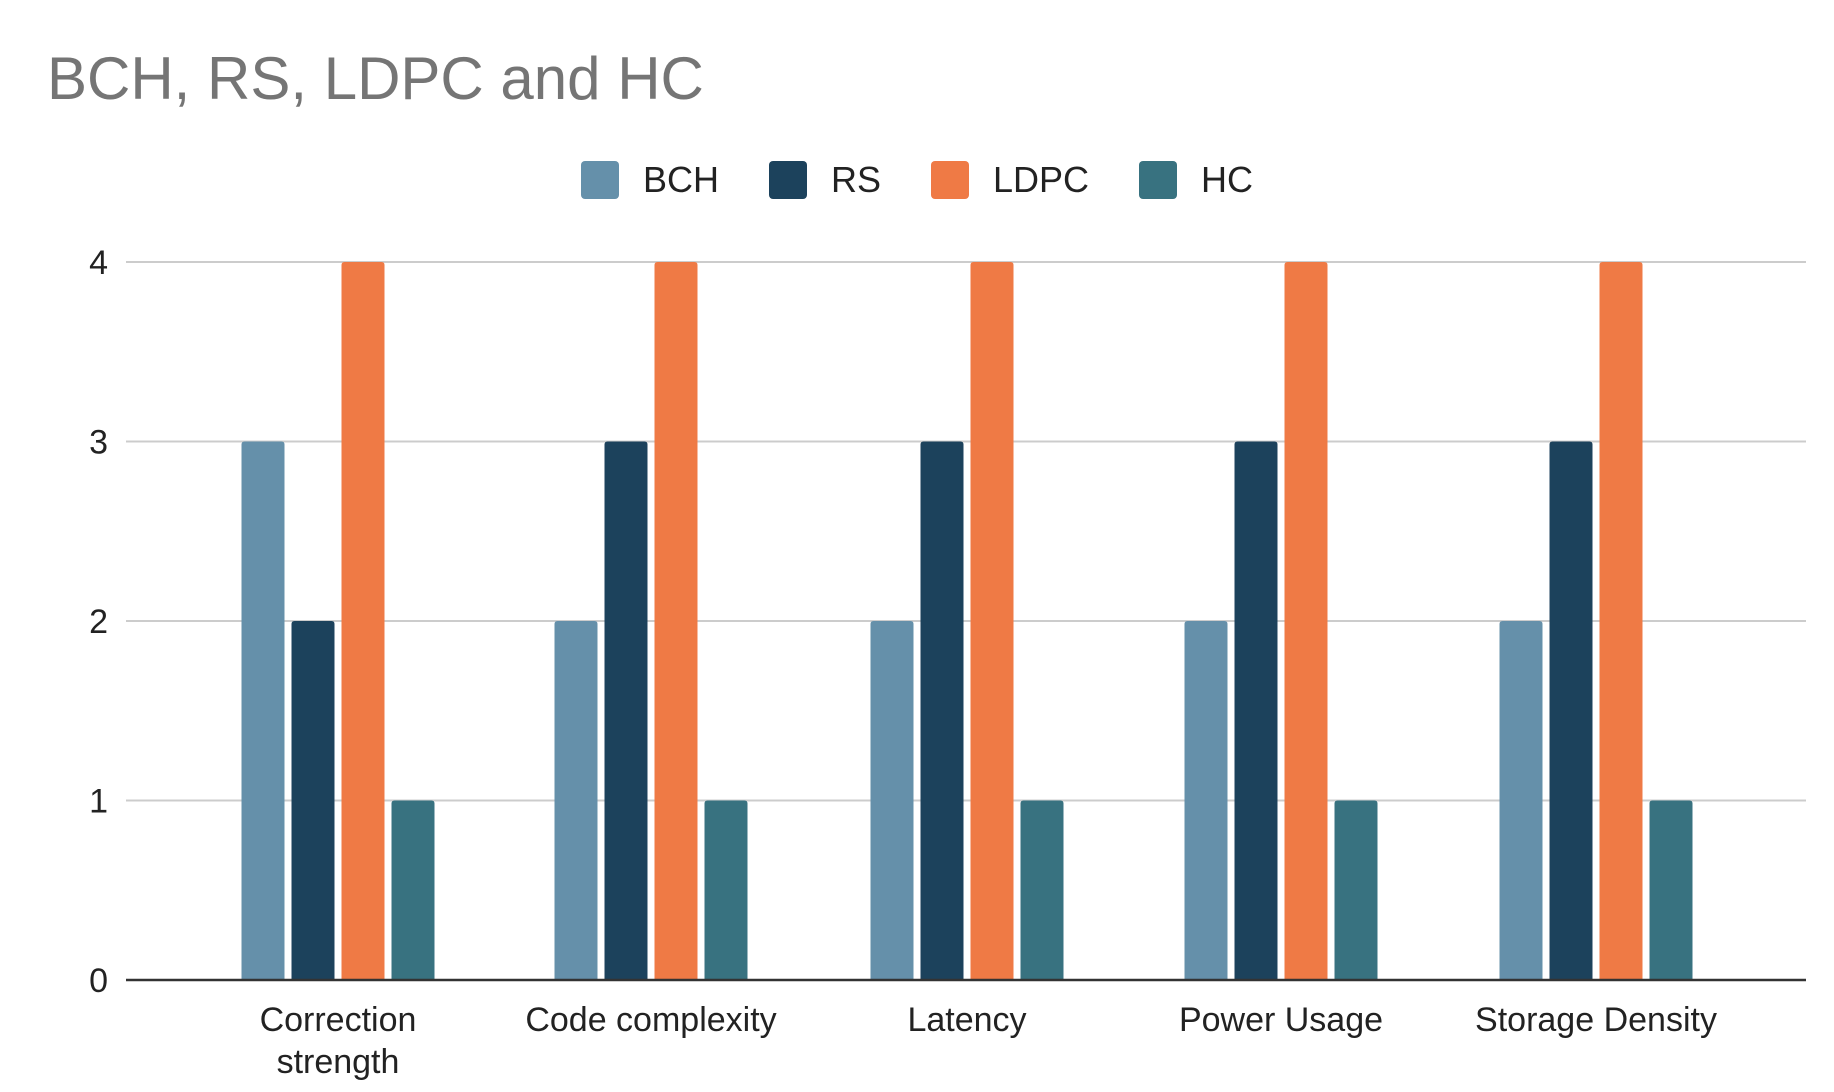 This screenshot has height=1092, width=1834. I want to click on legend: BCH RS LDPC HC, so click(917, 180).